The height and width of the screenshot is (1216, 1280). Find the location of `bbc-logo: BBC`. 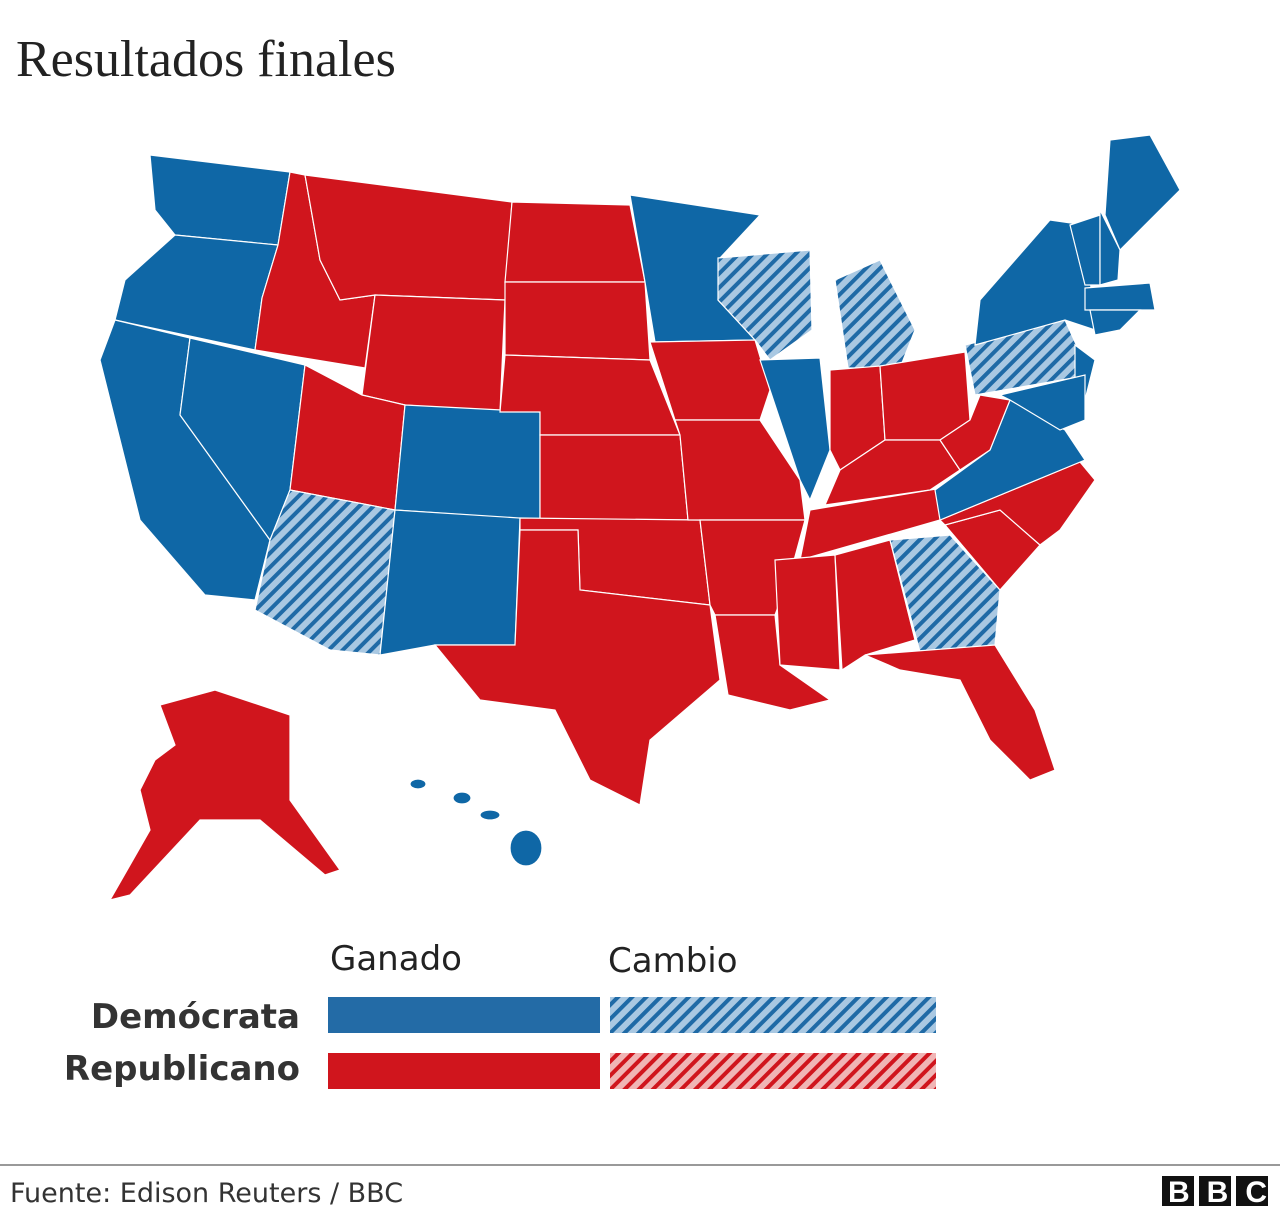

bbc-logo: BBC is located at coordinates (1221, 1192).